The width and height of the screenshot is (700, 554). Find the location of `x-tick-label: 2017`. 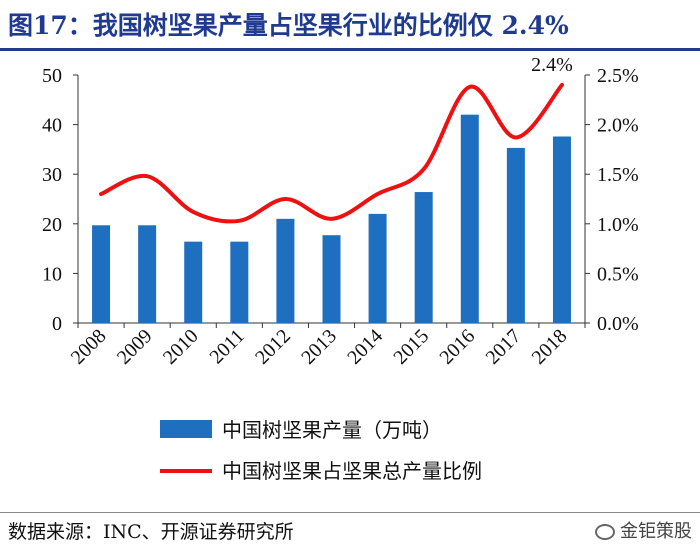

x-tick-label: 2017 is located at coordinates (504, 347).